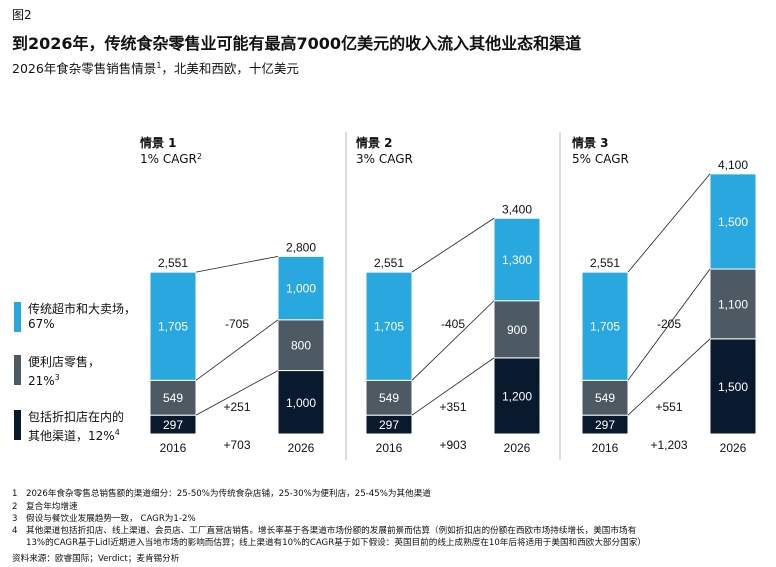 The height and width of the screenshot is (567, 776). Describe the element at coordinates (171, 159) in the screenshot. I see `scenario-growth: 1% CAGR2` at that location.